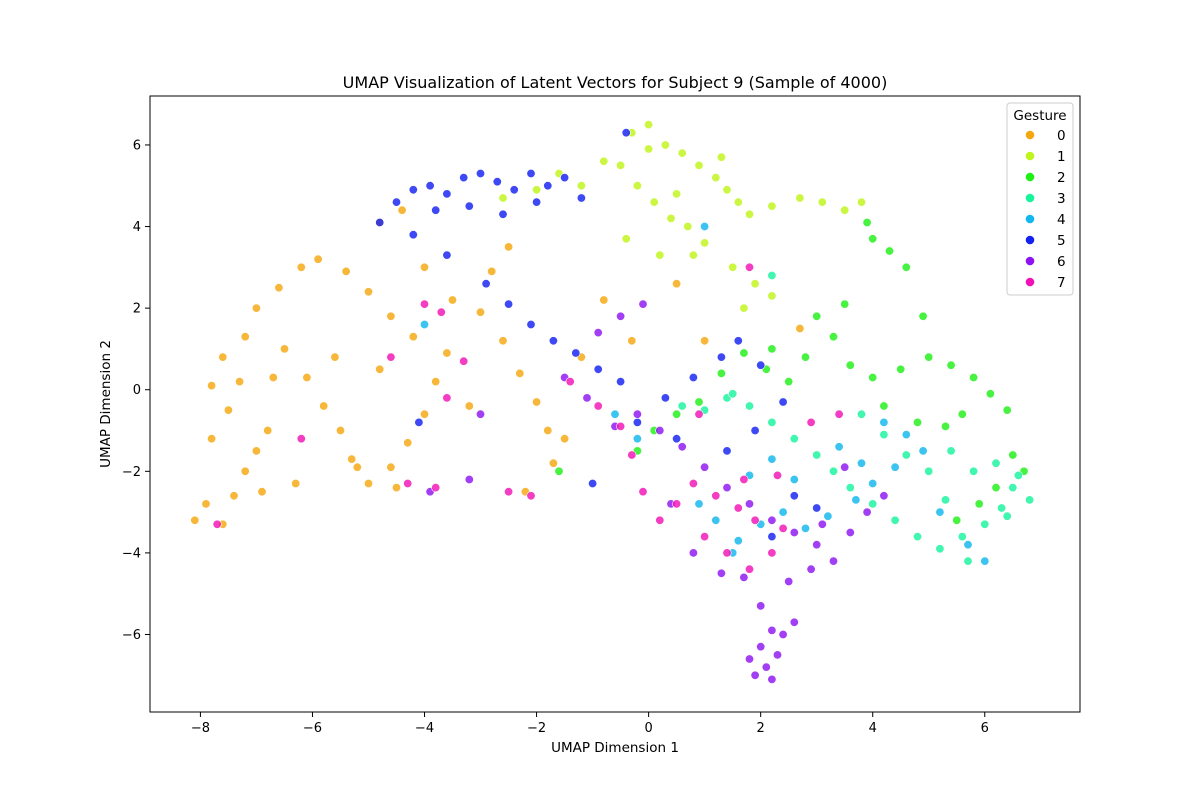  What do you see at coordinates (985, 728) in the screenshot?
I see `x-tick-label: 6` at bounding box center [985, 728].